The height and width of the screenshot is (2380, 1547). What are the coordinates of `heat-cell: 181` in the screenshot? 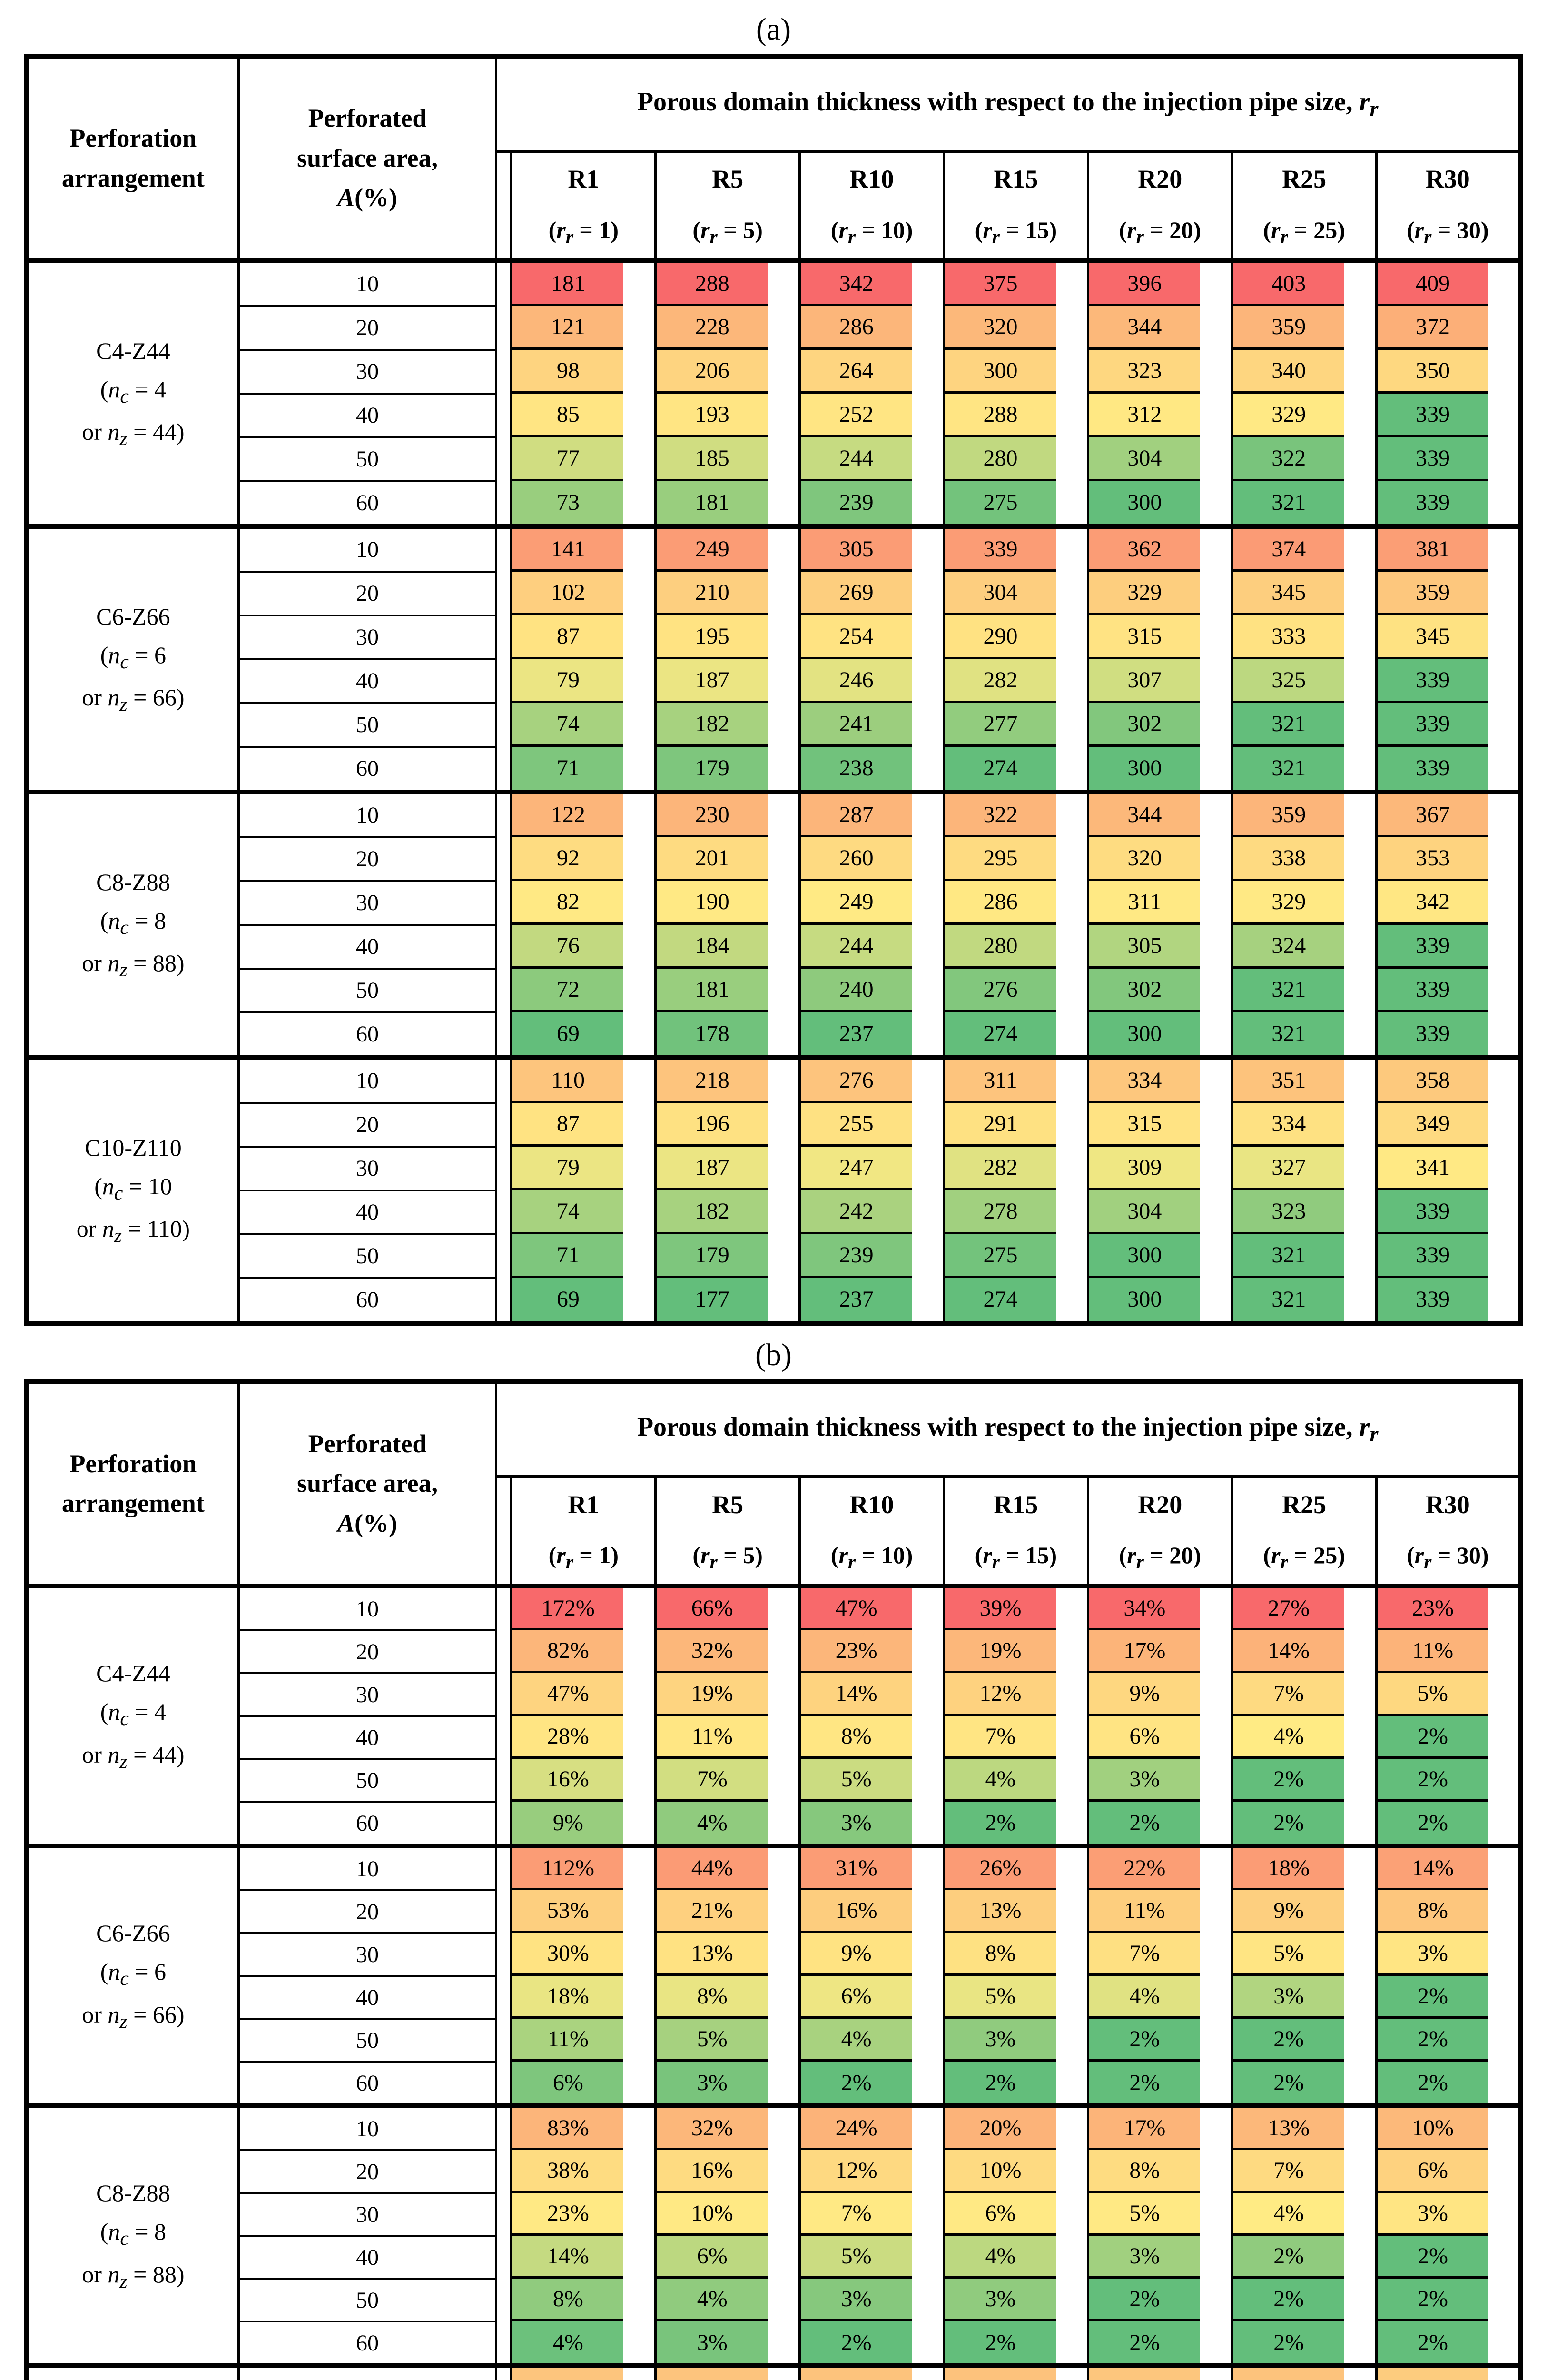 It's located at (713, 502).